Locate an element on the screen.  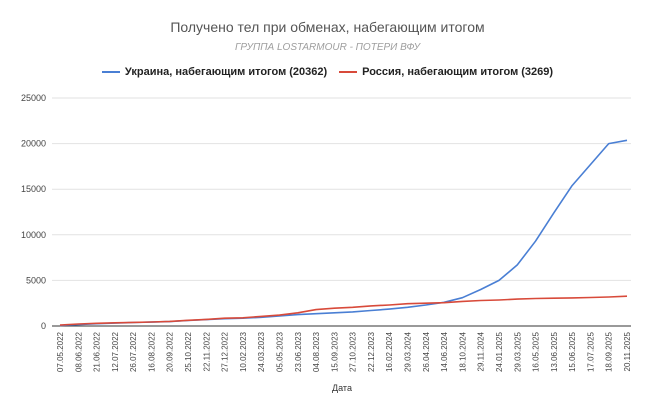
x-tick-label: 27.10.2023 is located at coordinates (353, 351).